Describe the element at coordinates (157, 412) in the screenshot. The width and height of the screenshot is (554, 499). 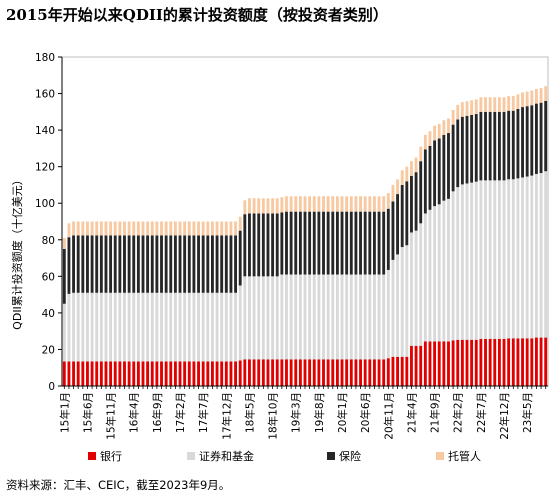
I see `x-tick-label: 16年9月` at that location.